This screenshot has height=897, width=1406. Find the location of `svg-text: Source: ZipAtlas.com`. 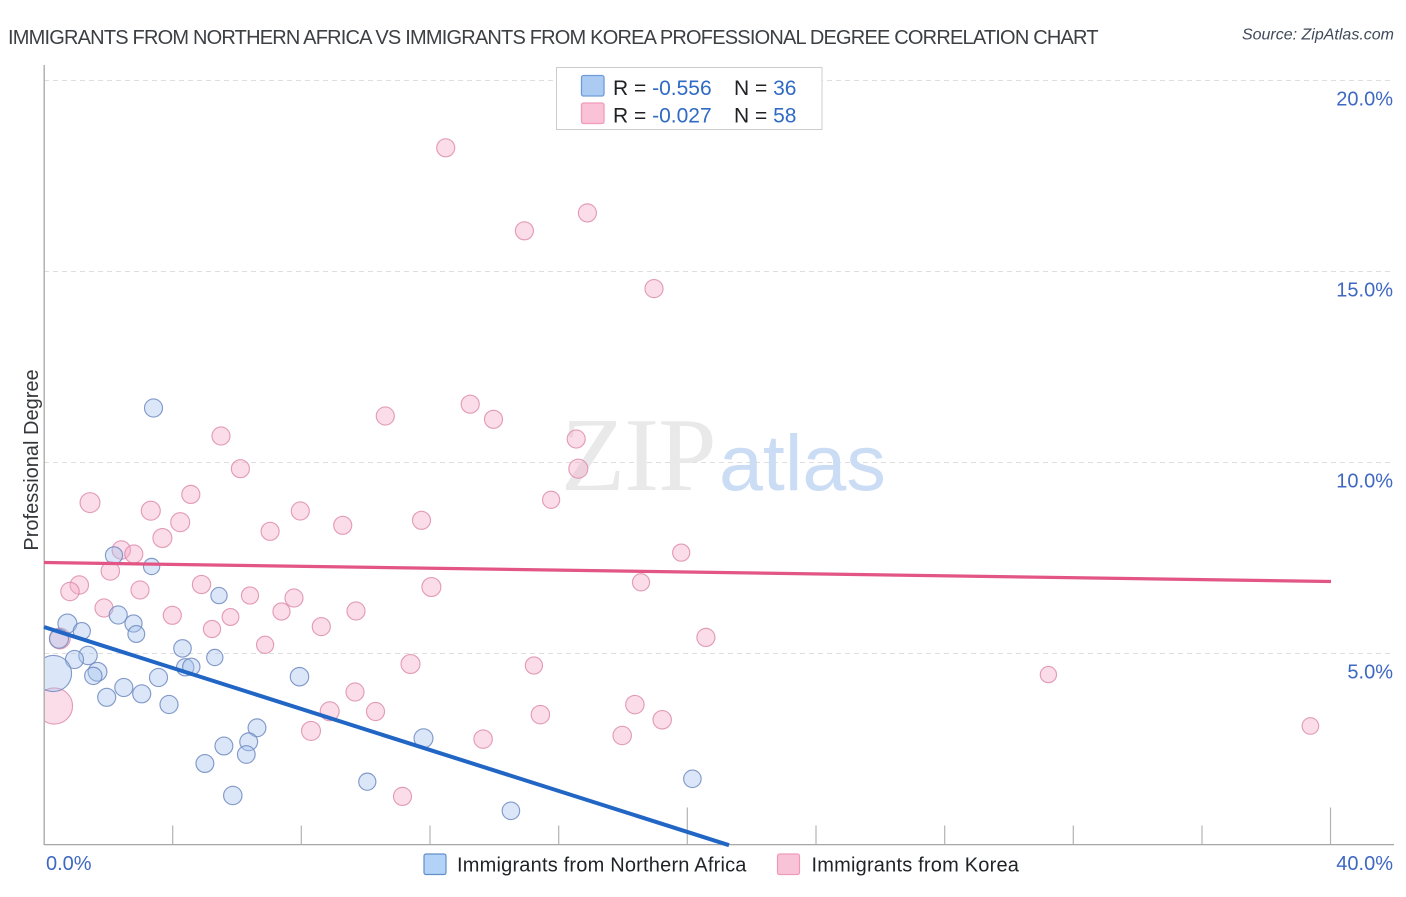

svg-text: Source: ZipAtlas.com is located at coordinates (1318, 35).